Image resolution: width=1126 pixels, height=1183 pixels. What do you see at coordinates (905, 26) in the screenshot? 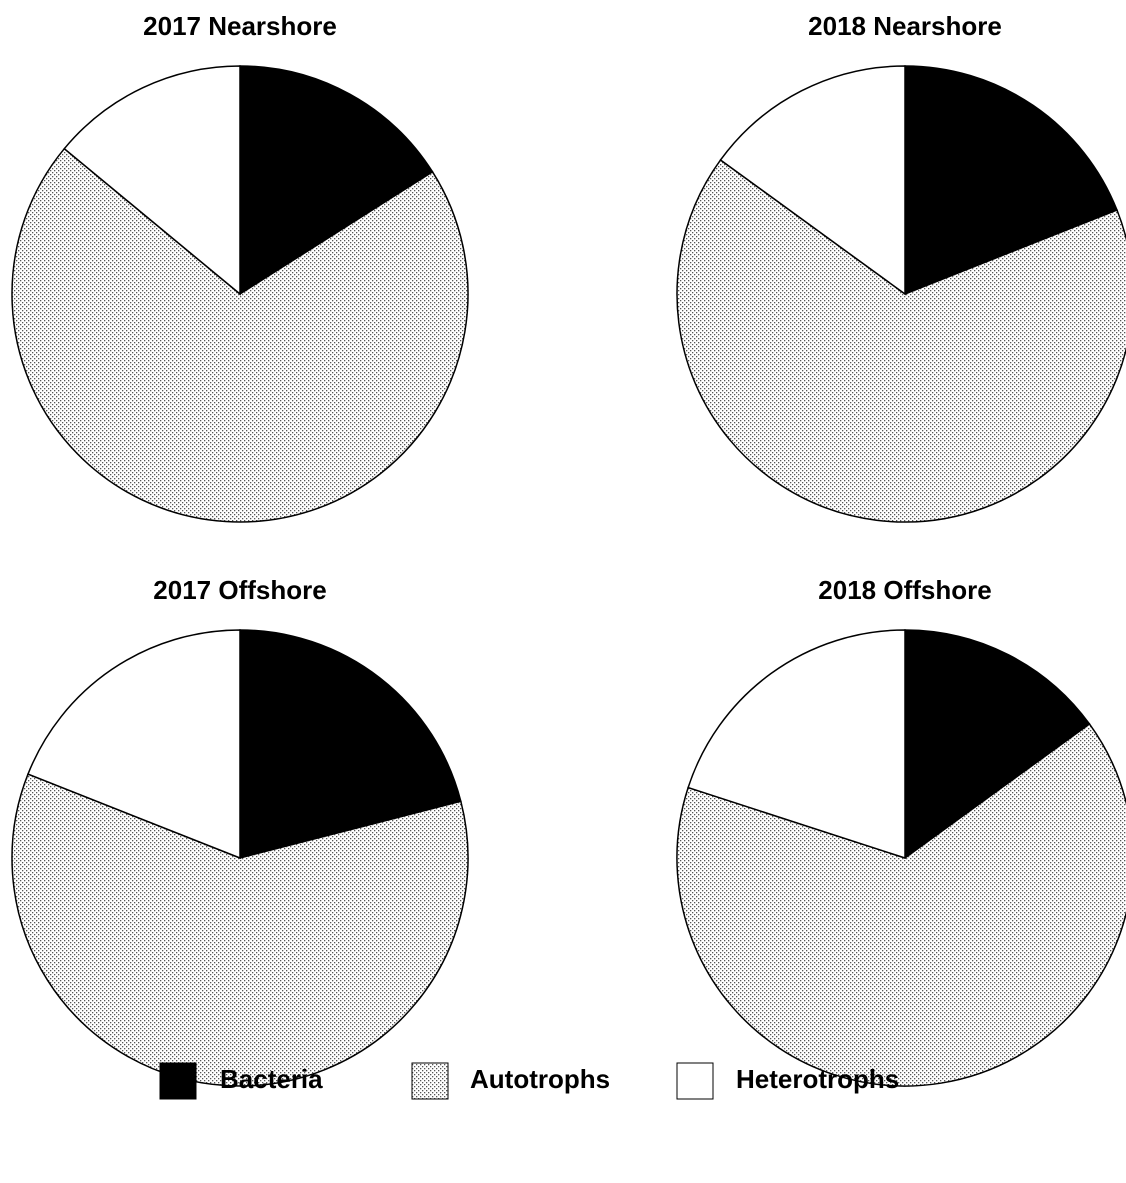
I see `chart-title: 2018 Nearshore` at bounding box center [905, 26].